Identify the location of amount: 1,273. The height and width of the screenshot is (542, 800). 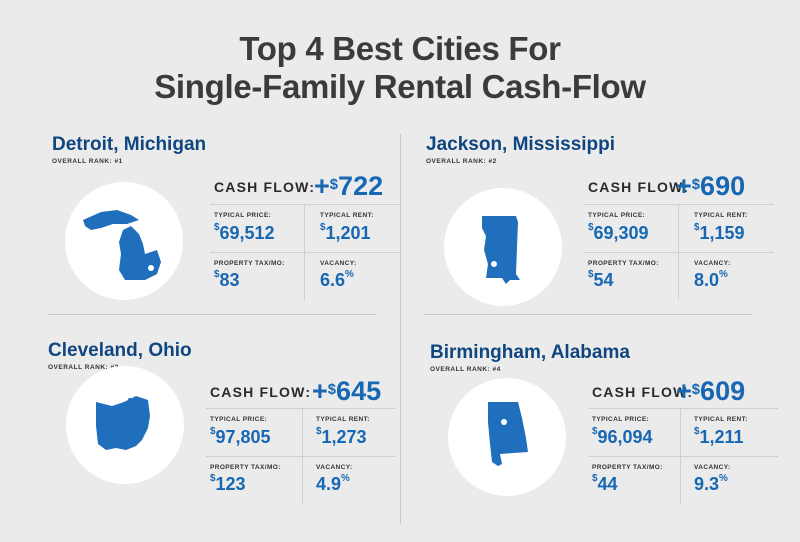
(344, 437).